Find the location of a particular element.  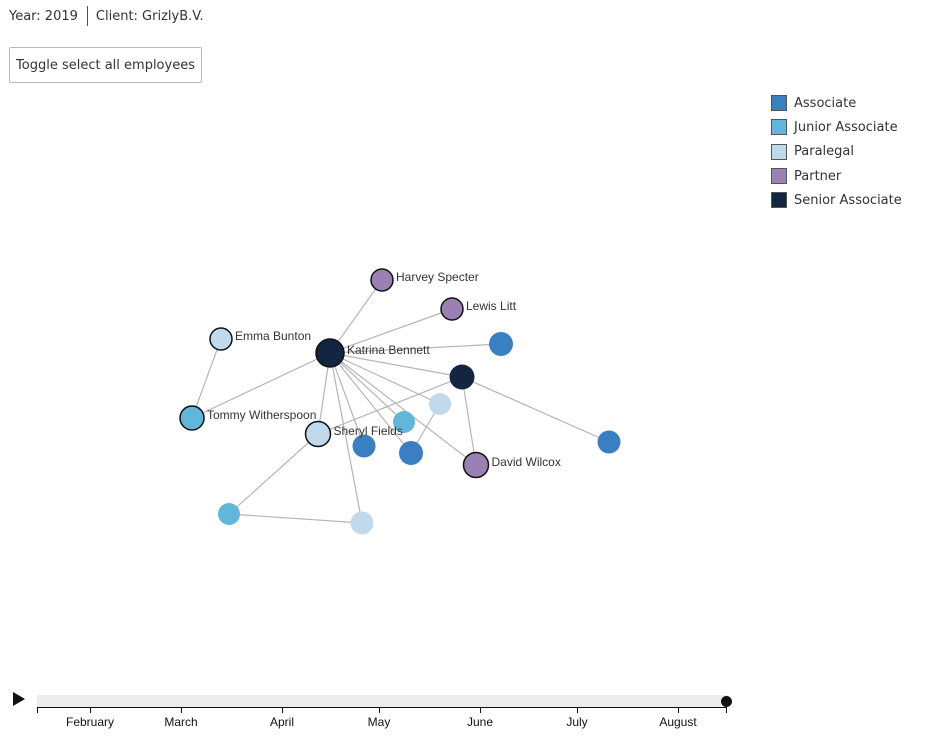

timeline-month-label: June is located at coordinates (480, 722).